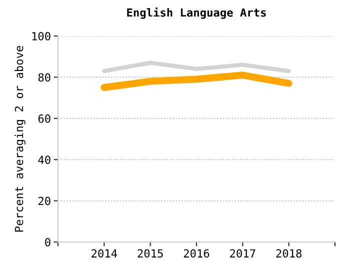 The height and width of the screenshot is (275, 350). What do you see at coordinates (44, 118) in the screenshot?
I see `y-tick-label: 60` at bounding box center [44, 118].